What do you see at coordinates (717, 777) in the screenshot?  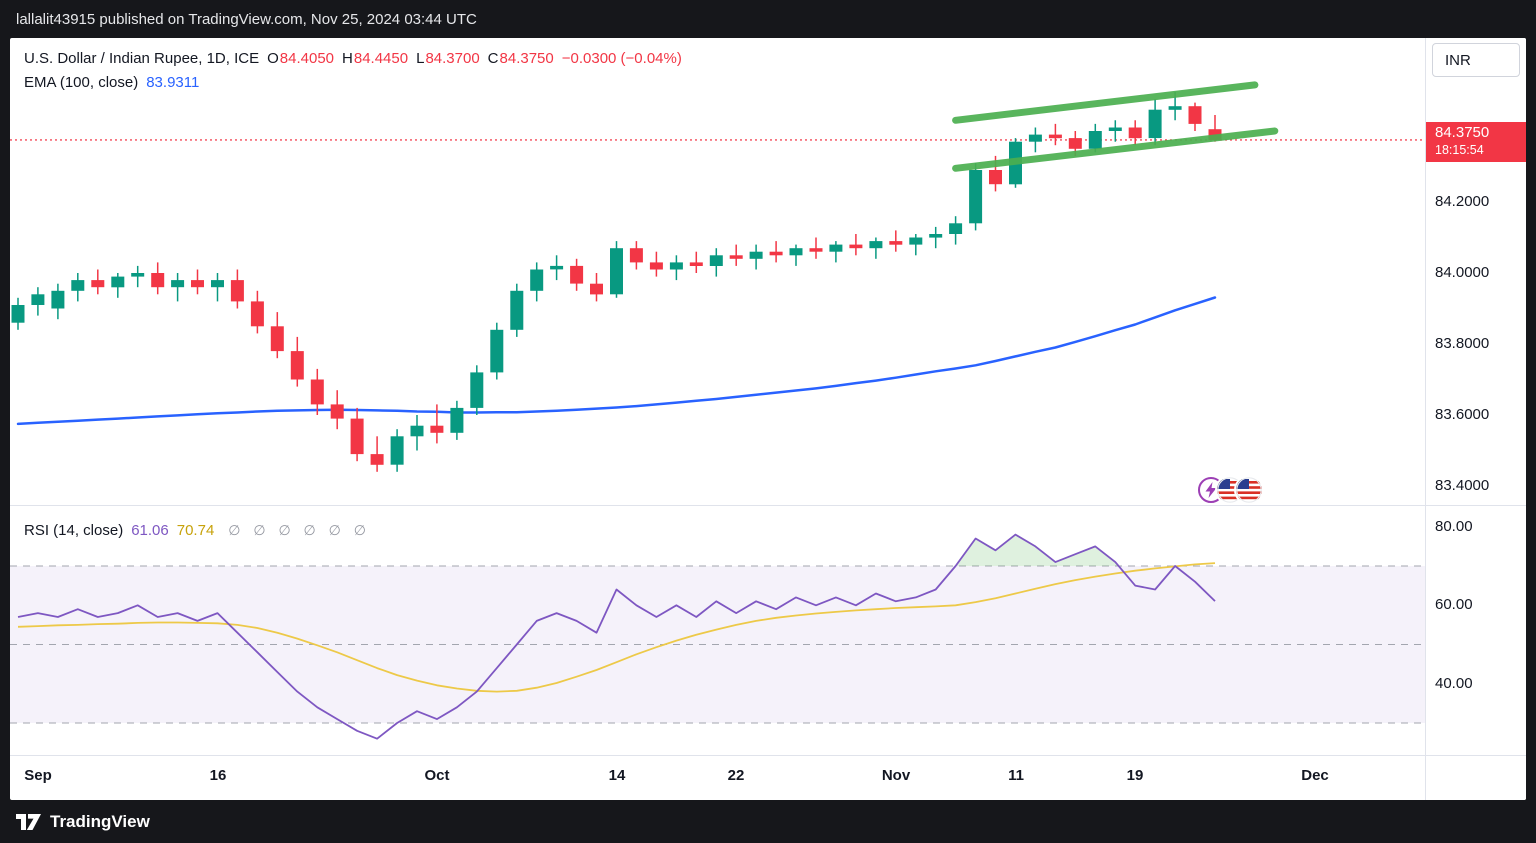 I see `time-axis: Sep 16 Oct 14 22 Nov 11 19 Dec` at bounding box center [717, 777].